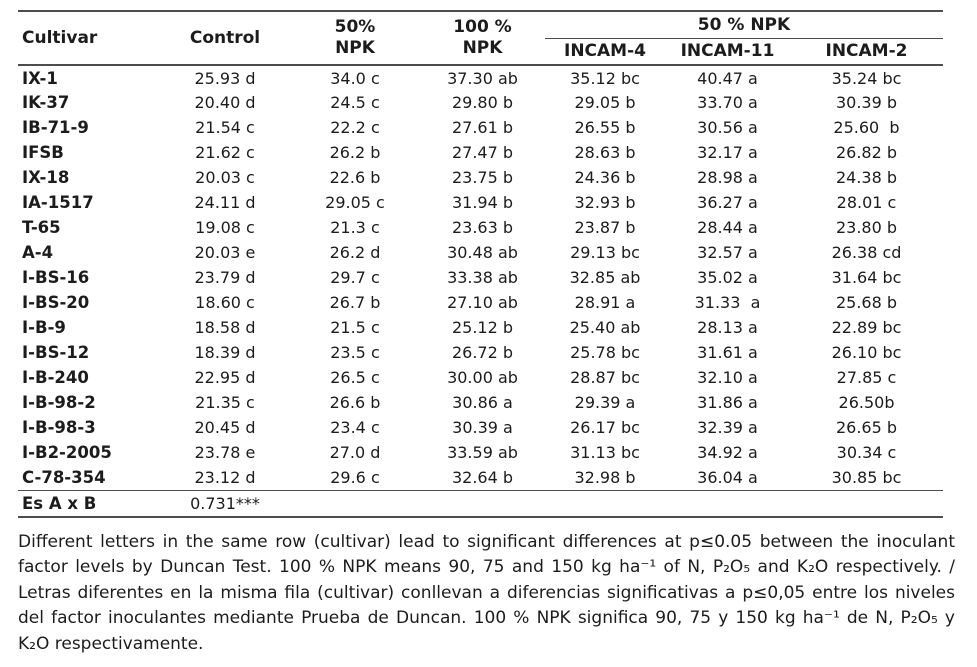  What do you see at coordinates (225, 227) in the screenshot?
I see `value-cell-control: 19.08 c` at bounding box center [225, 227].